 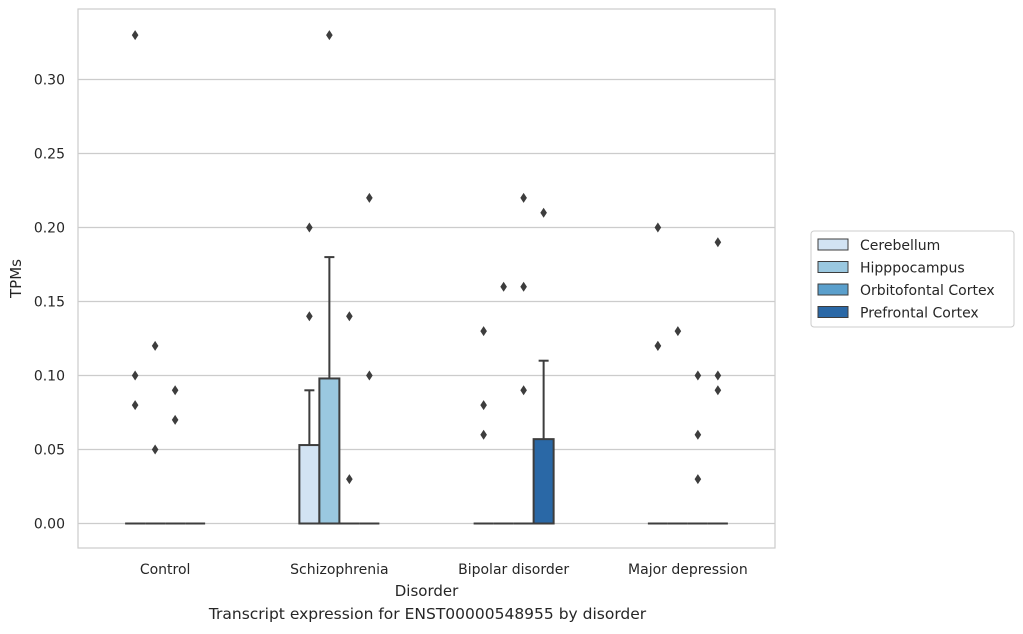 What do you see at coordinates (49, 377) in the screenshot?
I see `y-tick-label: 0.10` at bounding box center [49, 377].